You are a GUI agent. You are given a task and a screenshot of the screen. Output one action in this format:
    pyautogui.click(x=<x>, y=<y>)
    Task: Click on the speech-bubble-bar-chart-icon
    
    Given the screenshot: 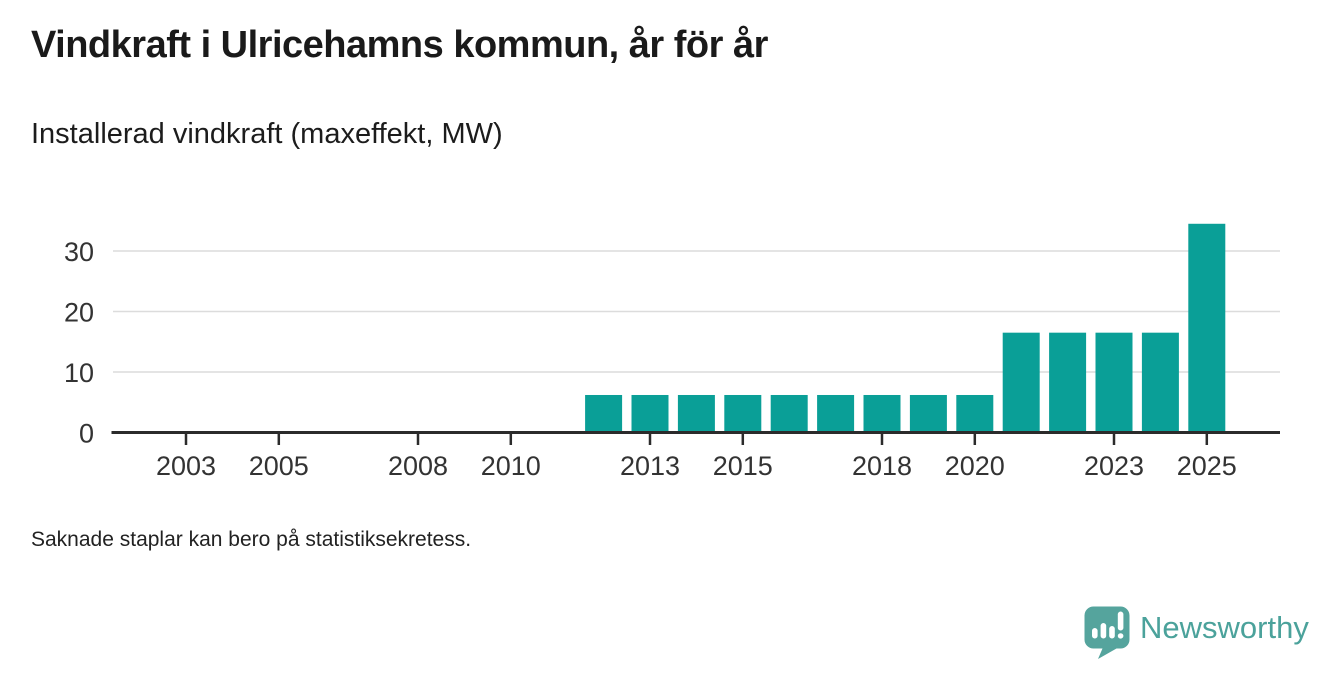 What is the action you would take?
    pyautogui.click(x=1107, y=632)
    